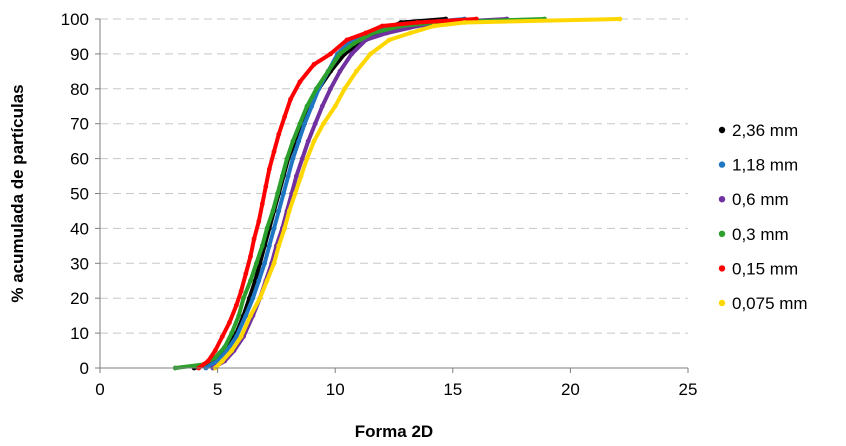 Image resolution: width=846 pixels, height=446 pixels. I want to click on legend-label: 0,15 mm, so click(765, 268).